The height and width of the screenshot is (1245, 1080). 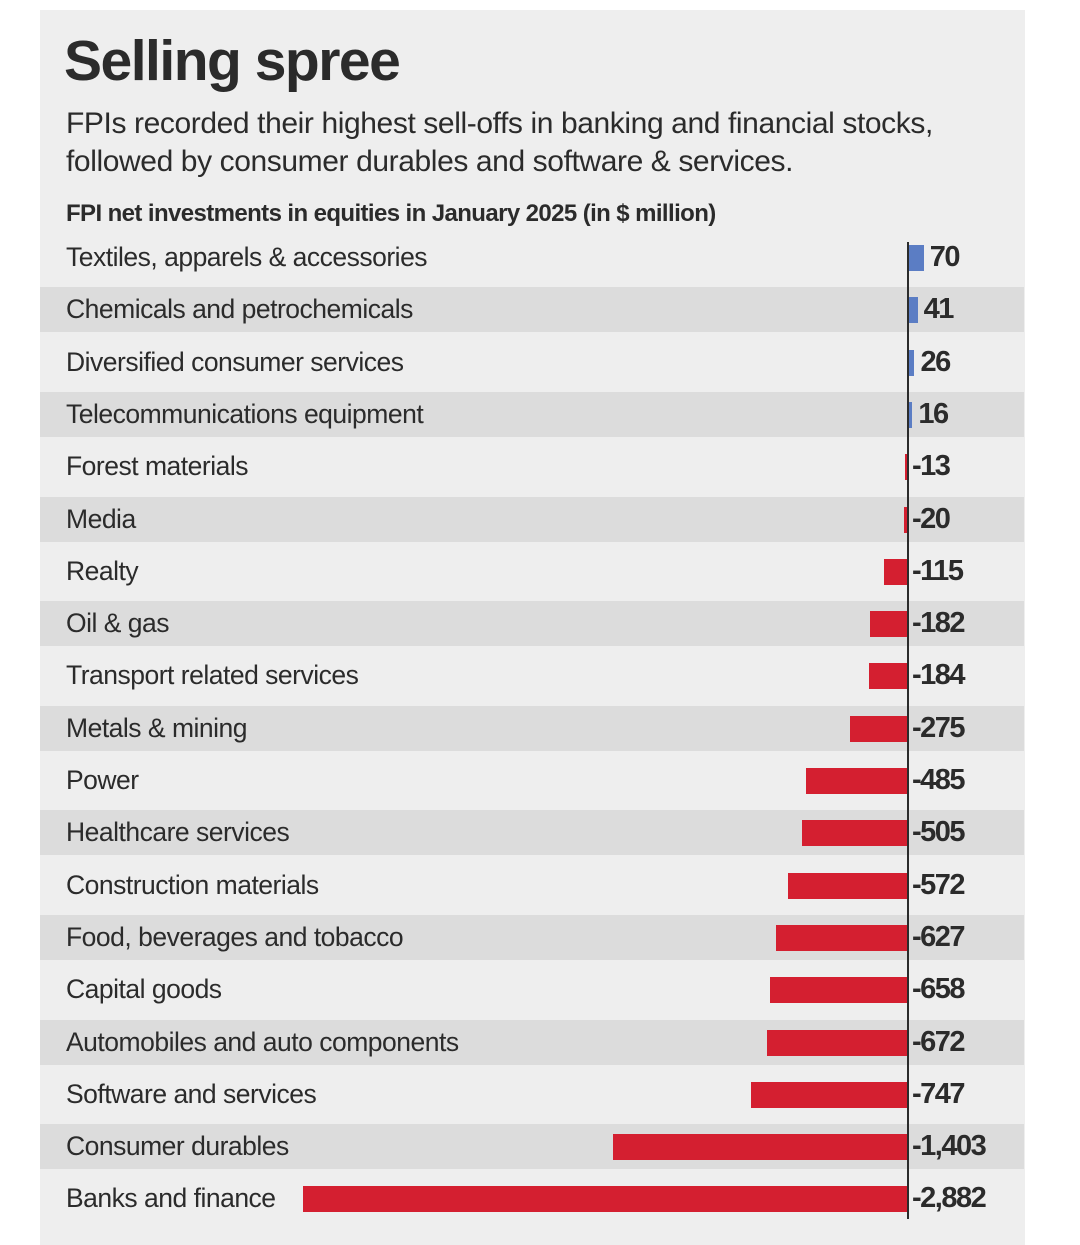 I want to click on category-label: Oil & gas, so click(x=118, y=623).